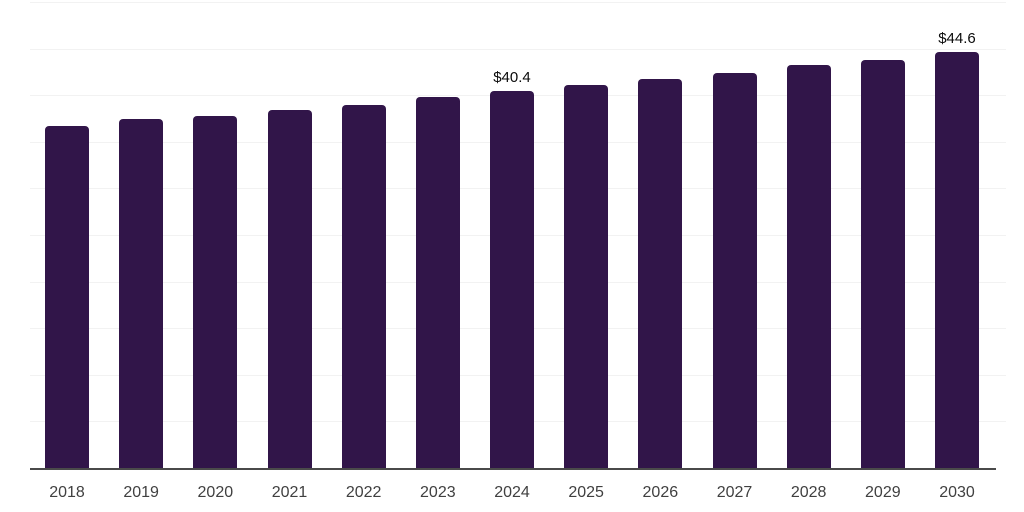 Image resolution: width=1024 pixels, height=512 pixels. I want to click on x-tick-label-2019: 2019, so click(141, 492).